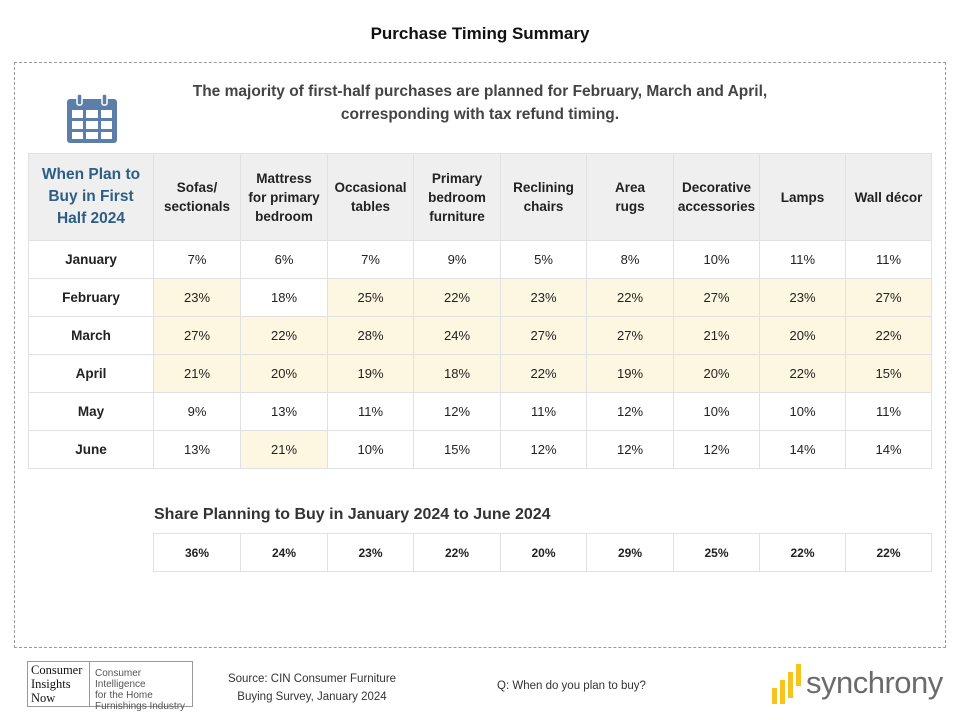 This screenshot has width=960, height=720. I want to click on column-header-line: Wall décor, so click(888, 197).